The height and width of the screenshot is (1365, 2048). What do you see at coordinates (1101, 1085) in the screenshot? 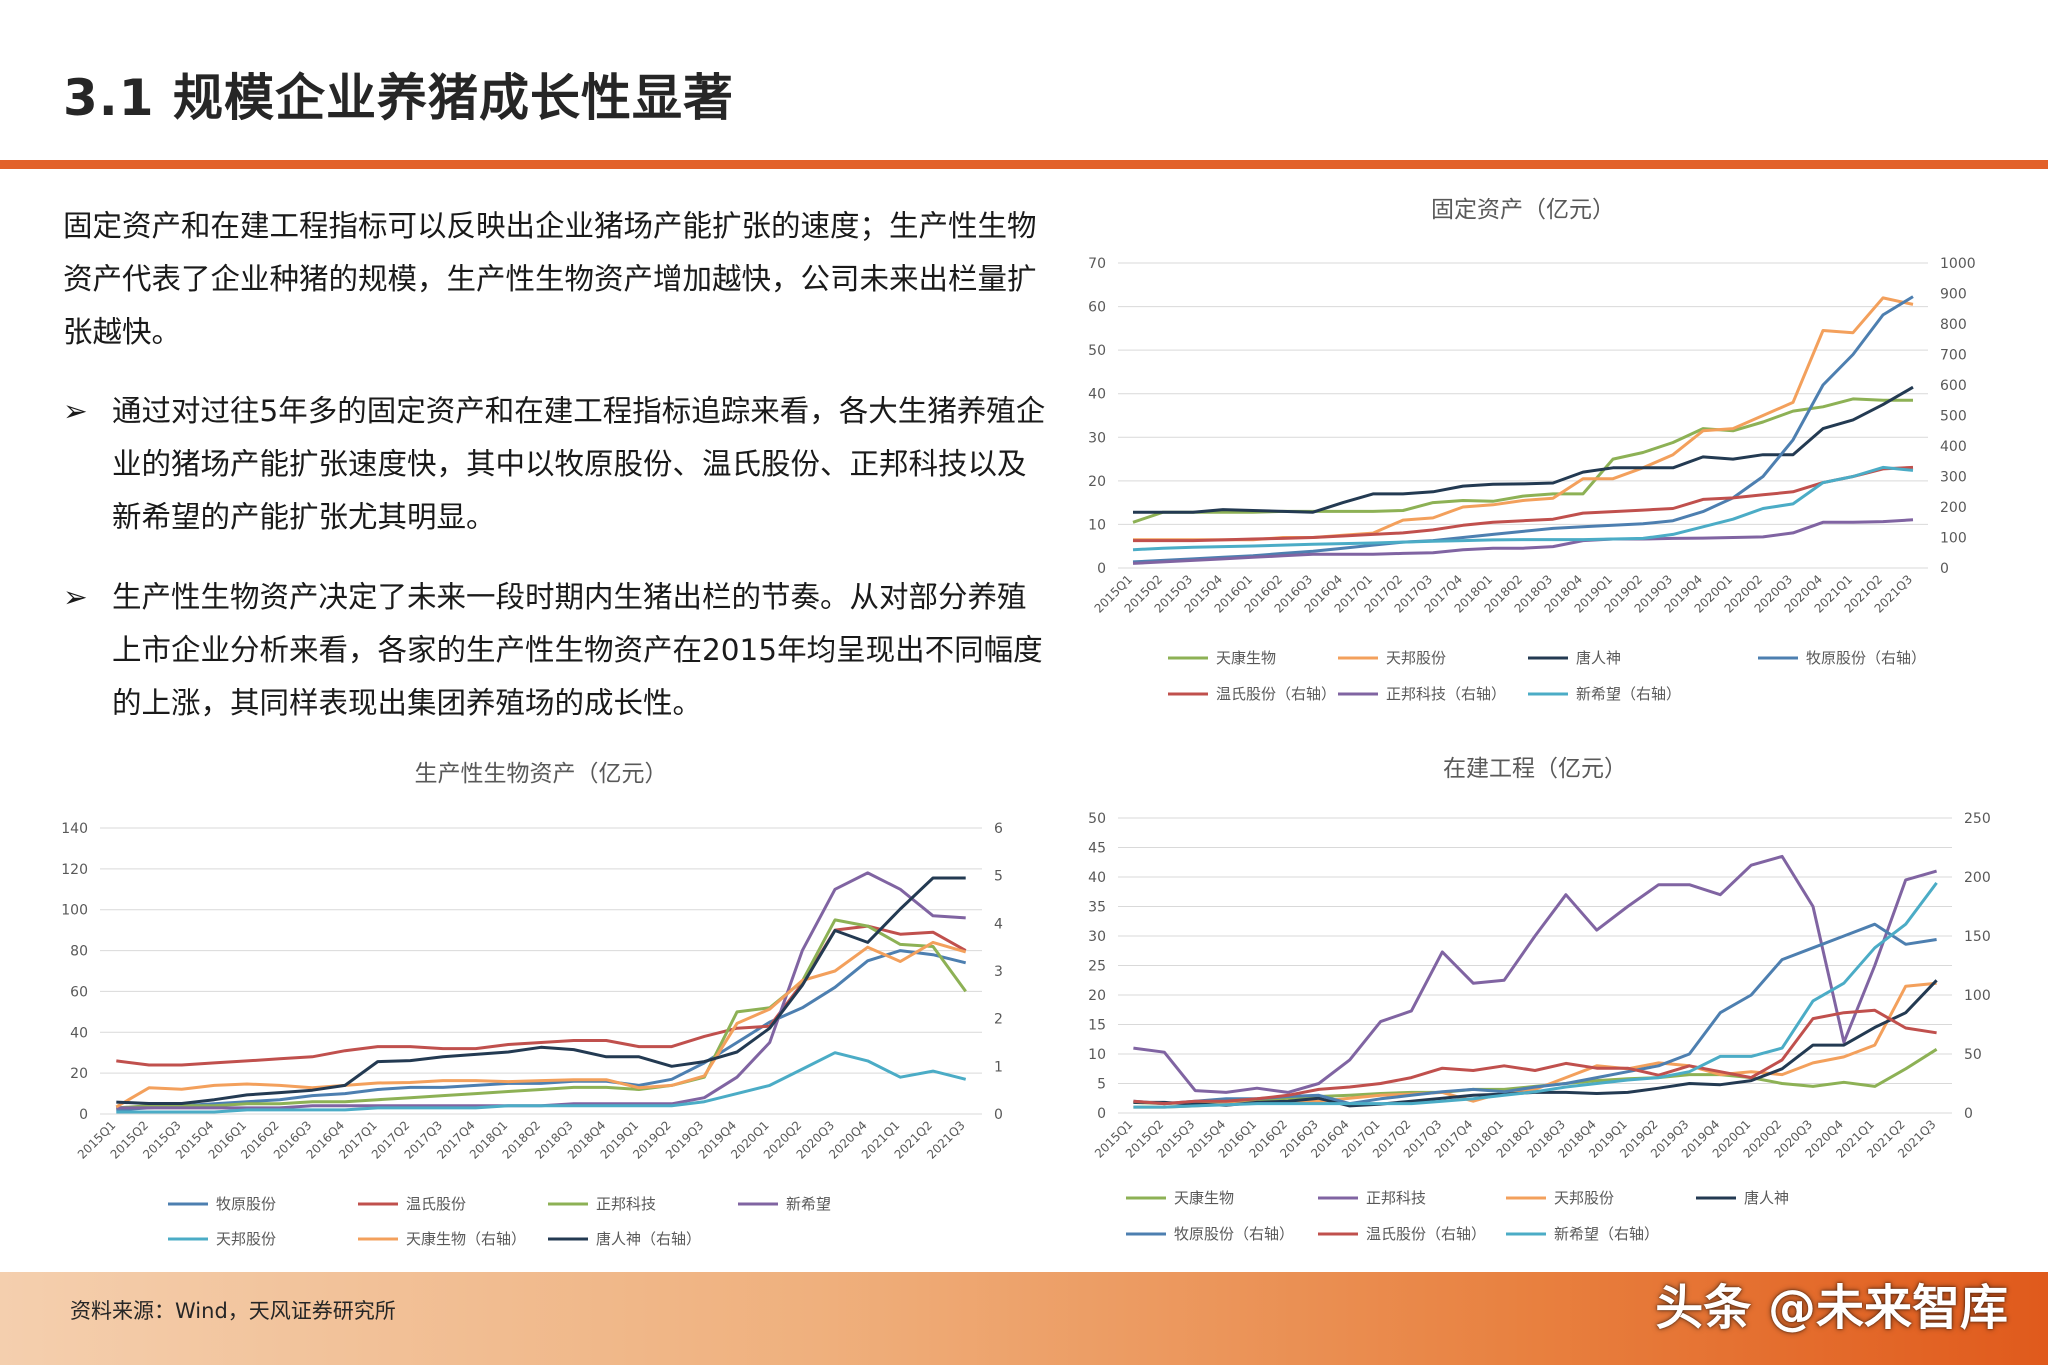
I see `y-left-tick-label: 5` at bounding box center [1101, 1085].